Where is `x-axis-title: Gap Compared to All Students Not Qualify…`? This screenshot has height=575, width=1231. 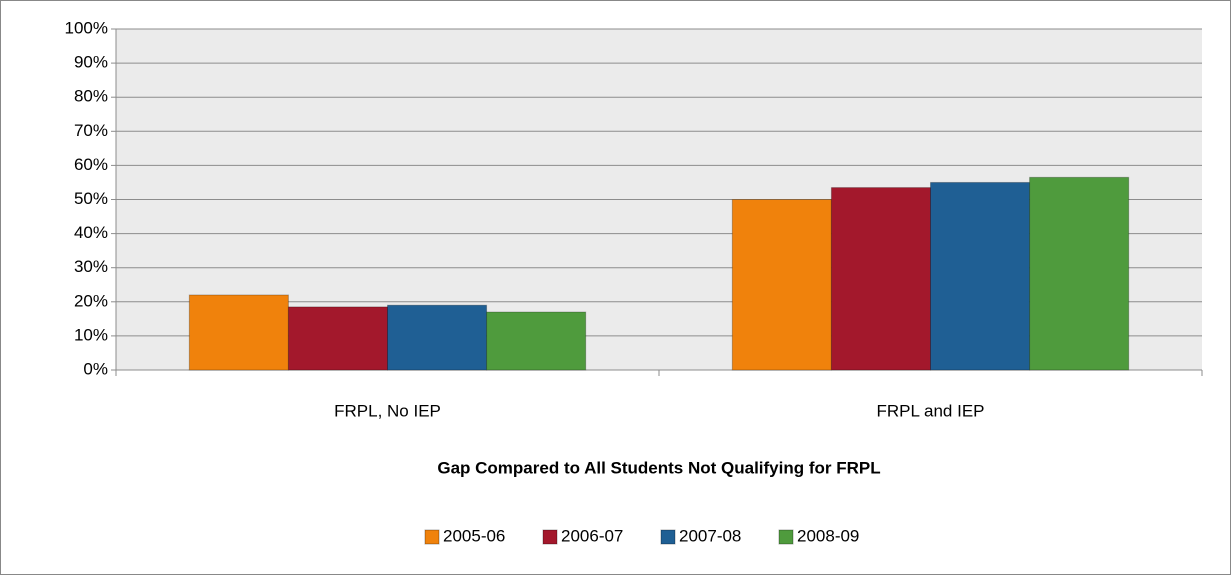
x-axis-title: Gap Compared to All Students Not Qualify… is located at coordinates (658, 467).